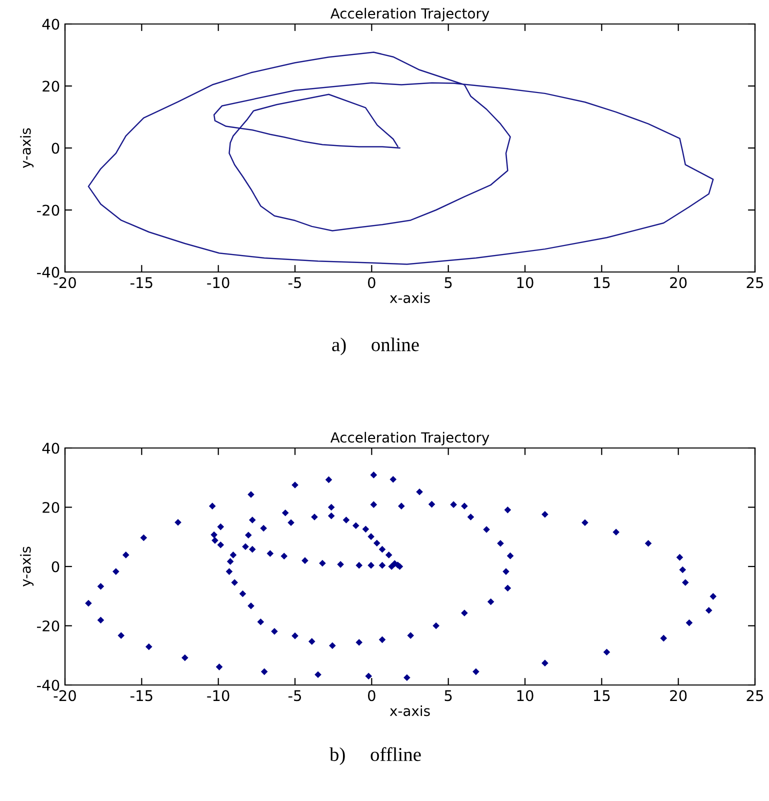 Image resolution: width=769 pixels, height=801 pixels. What do you see at coordinates (375, 756) in the screenshot?
I see `text: b) offline` at bounding box center [375, 756].